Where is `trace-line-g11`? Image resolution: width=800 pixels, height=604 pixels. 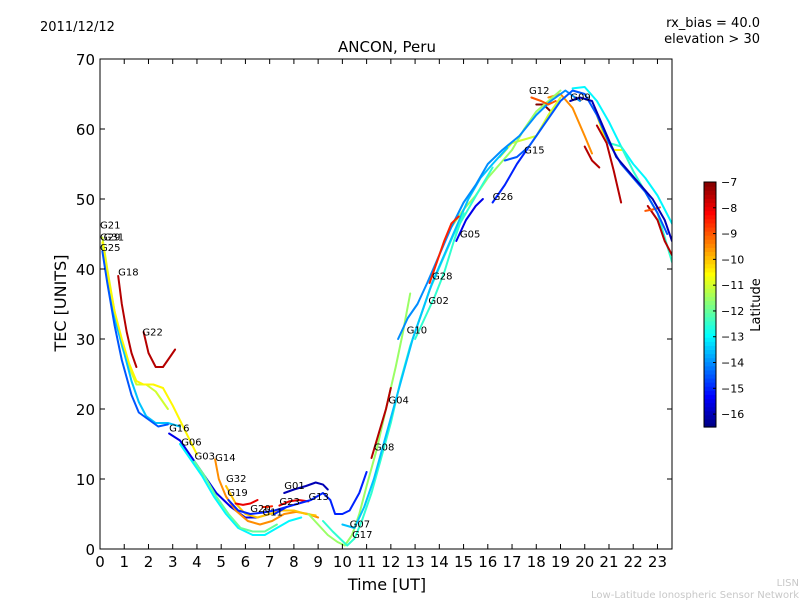 trace-line-g11 is located at coordinates (267, 506).